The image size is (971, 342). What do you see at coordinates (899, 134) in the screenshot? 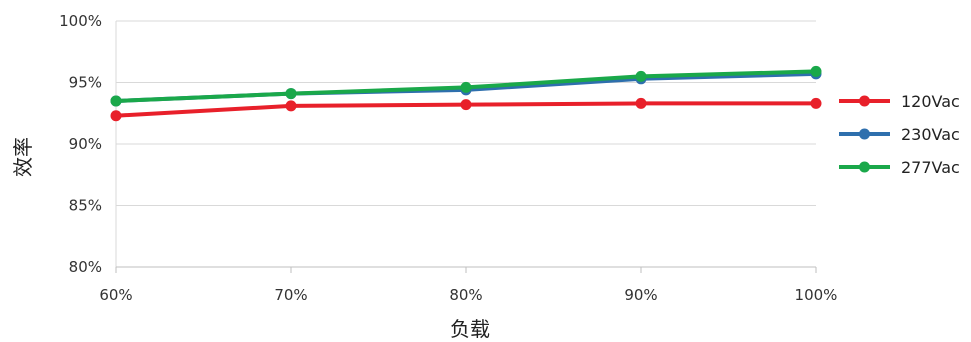
I see `legend: 120Vac 230Vac 277Vac` at bounding box center [899, 134].